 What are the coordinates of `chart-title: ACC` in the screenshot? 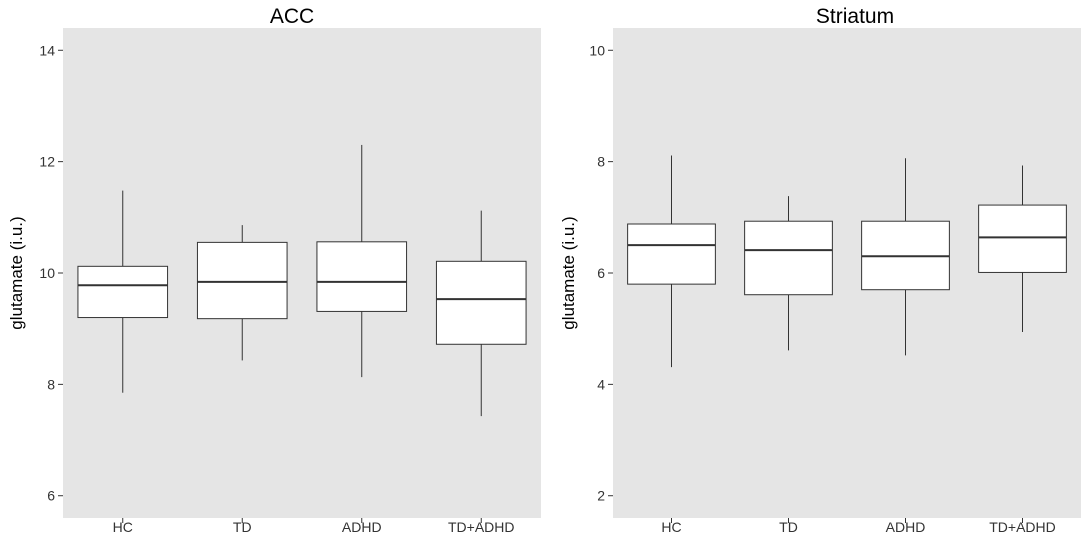 It's located at (292, 16).